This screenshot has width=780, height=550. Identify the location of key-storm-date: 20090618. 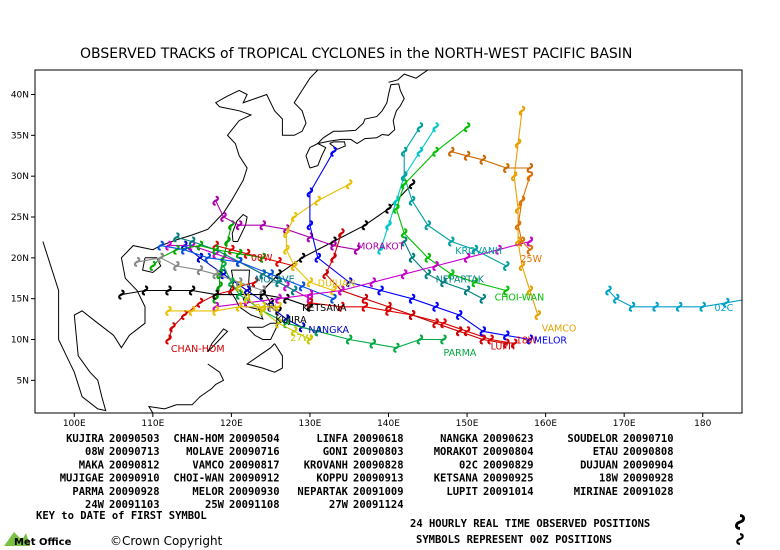
(378, 439).